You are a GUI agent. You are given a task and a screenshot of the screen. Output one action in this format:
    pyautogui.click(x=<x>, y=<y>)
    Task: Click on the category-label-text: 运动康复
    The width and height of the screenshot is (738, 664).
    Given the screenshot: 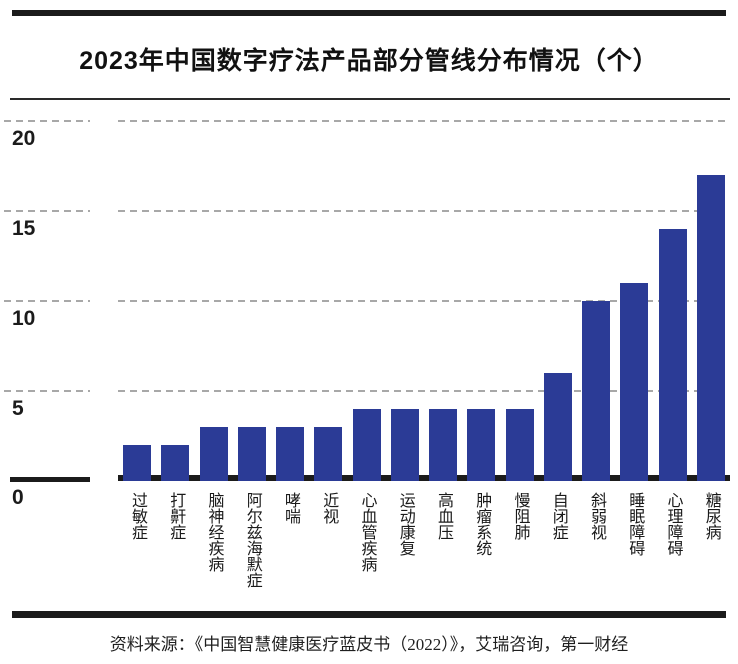 What is the action you would take?
    pyautogui.click(x=405, y=524)
    